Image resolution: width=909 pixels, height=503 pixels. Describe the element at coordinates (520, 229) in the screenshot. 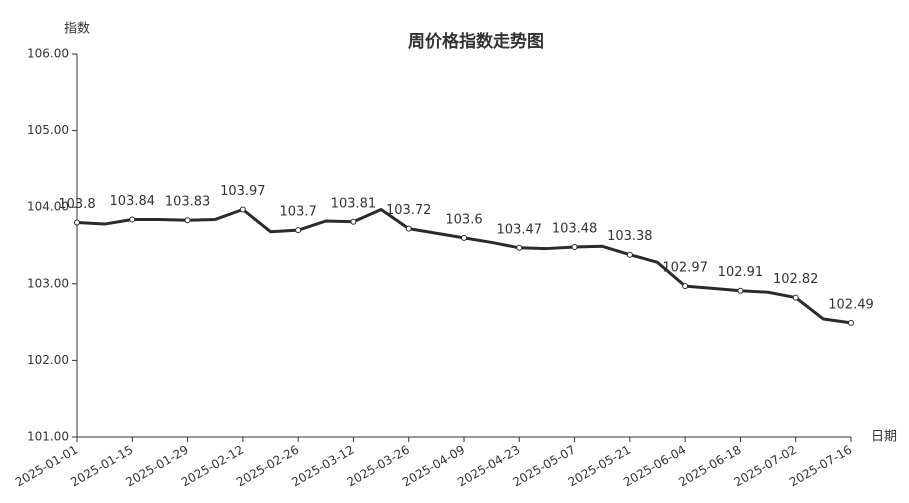

I see `data-label: 103.47` at that location.